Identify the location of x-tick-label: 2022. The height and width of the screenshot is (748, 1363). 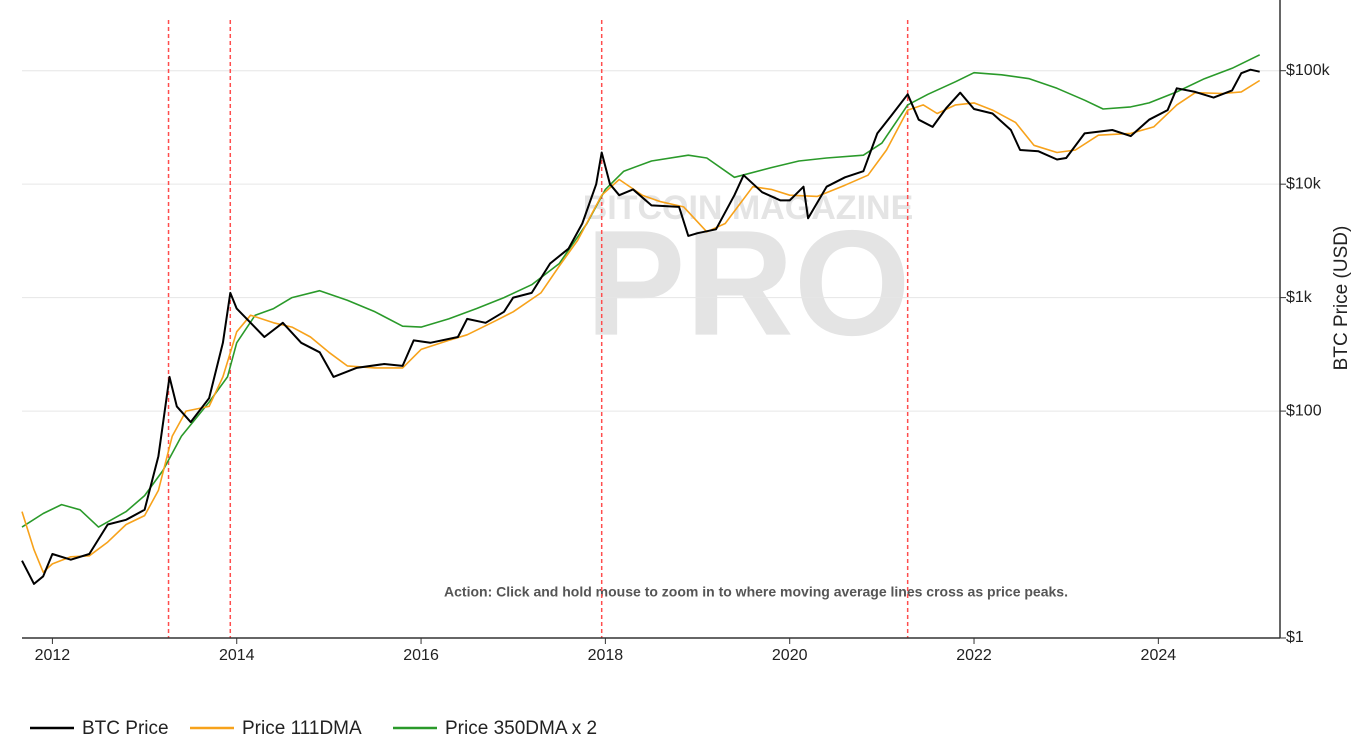
(974, 655).